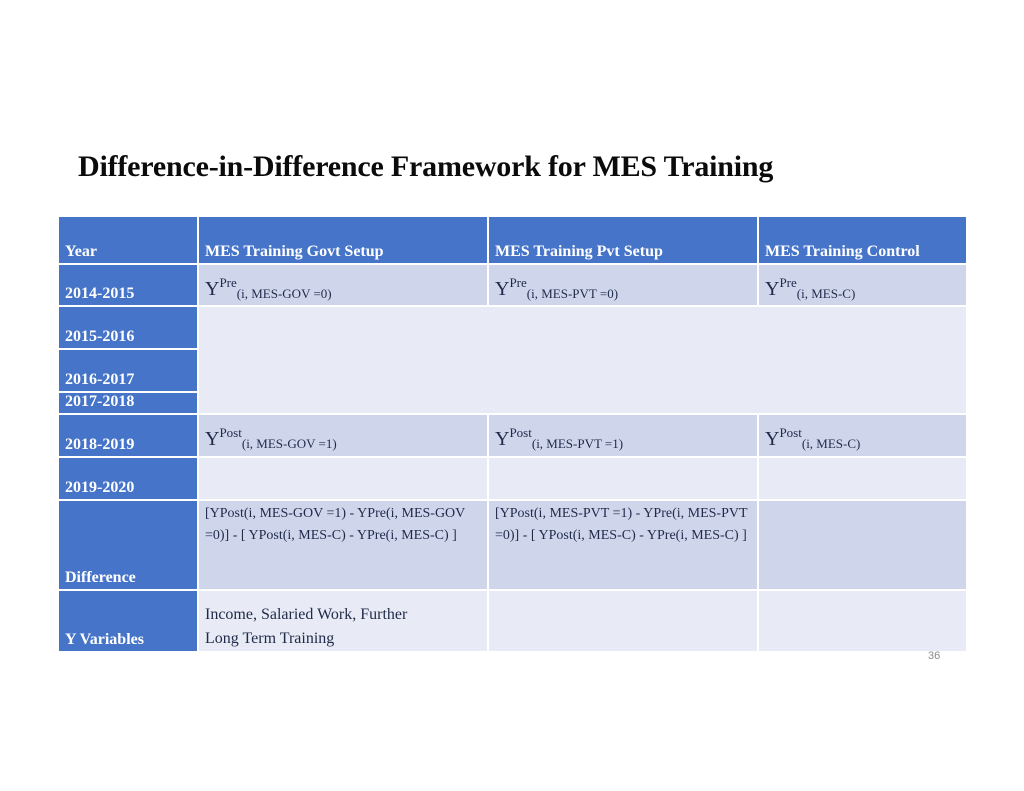 The height and width of the screenshot is (791, 1024). I want to click on control-difference-cell, so click(862, 545).